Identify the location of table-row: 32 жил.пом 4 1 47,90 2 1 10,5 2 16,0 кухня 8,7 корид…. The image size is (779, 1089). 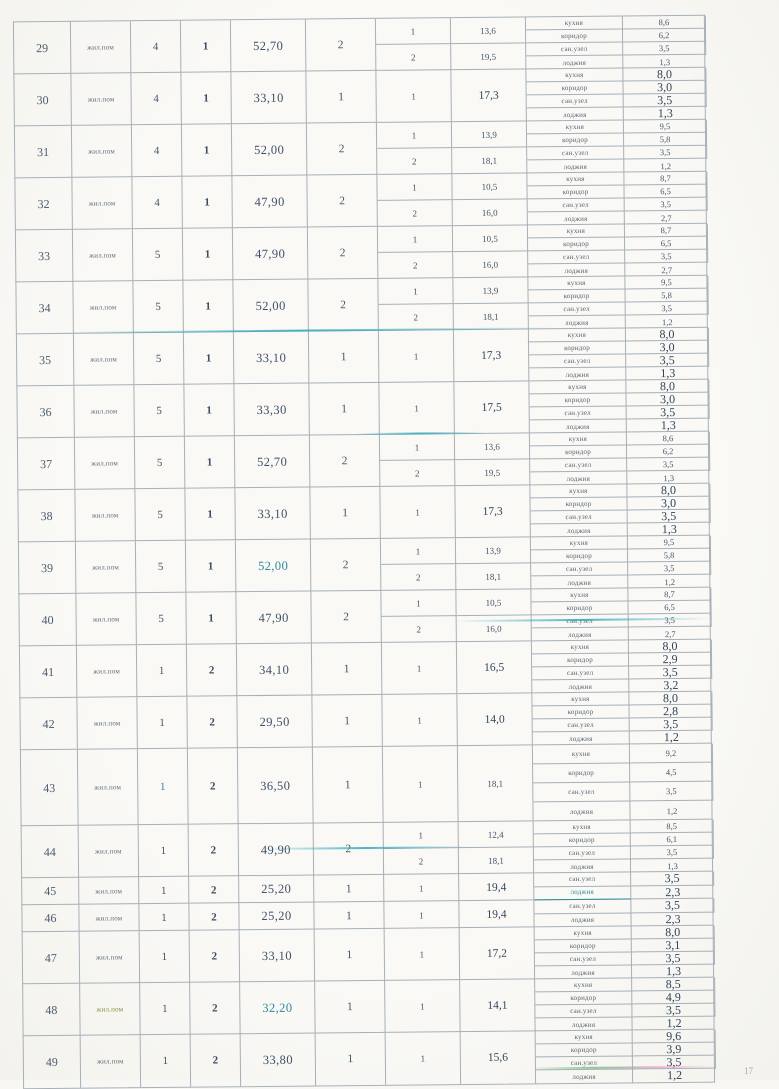
(361, 200).